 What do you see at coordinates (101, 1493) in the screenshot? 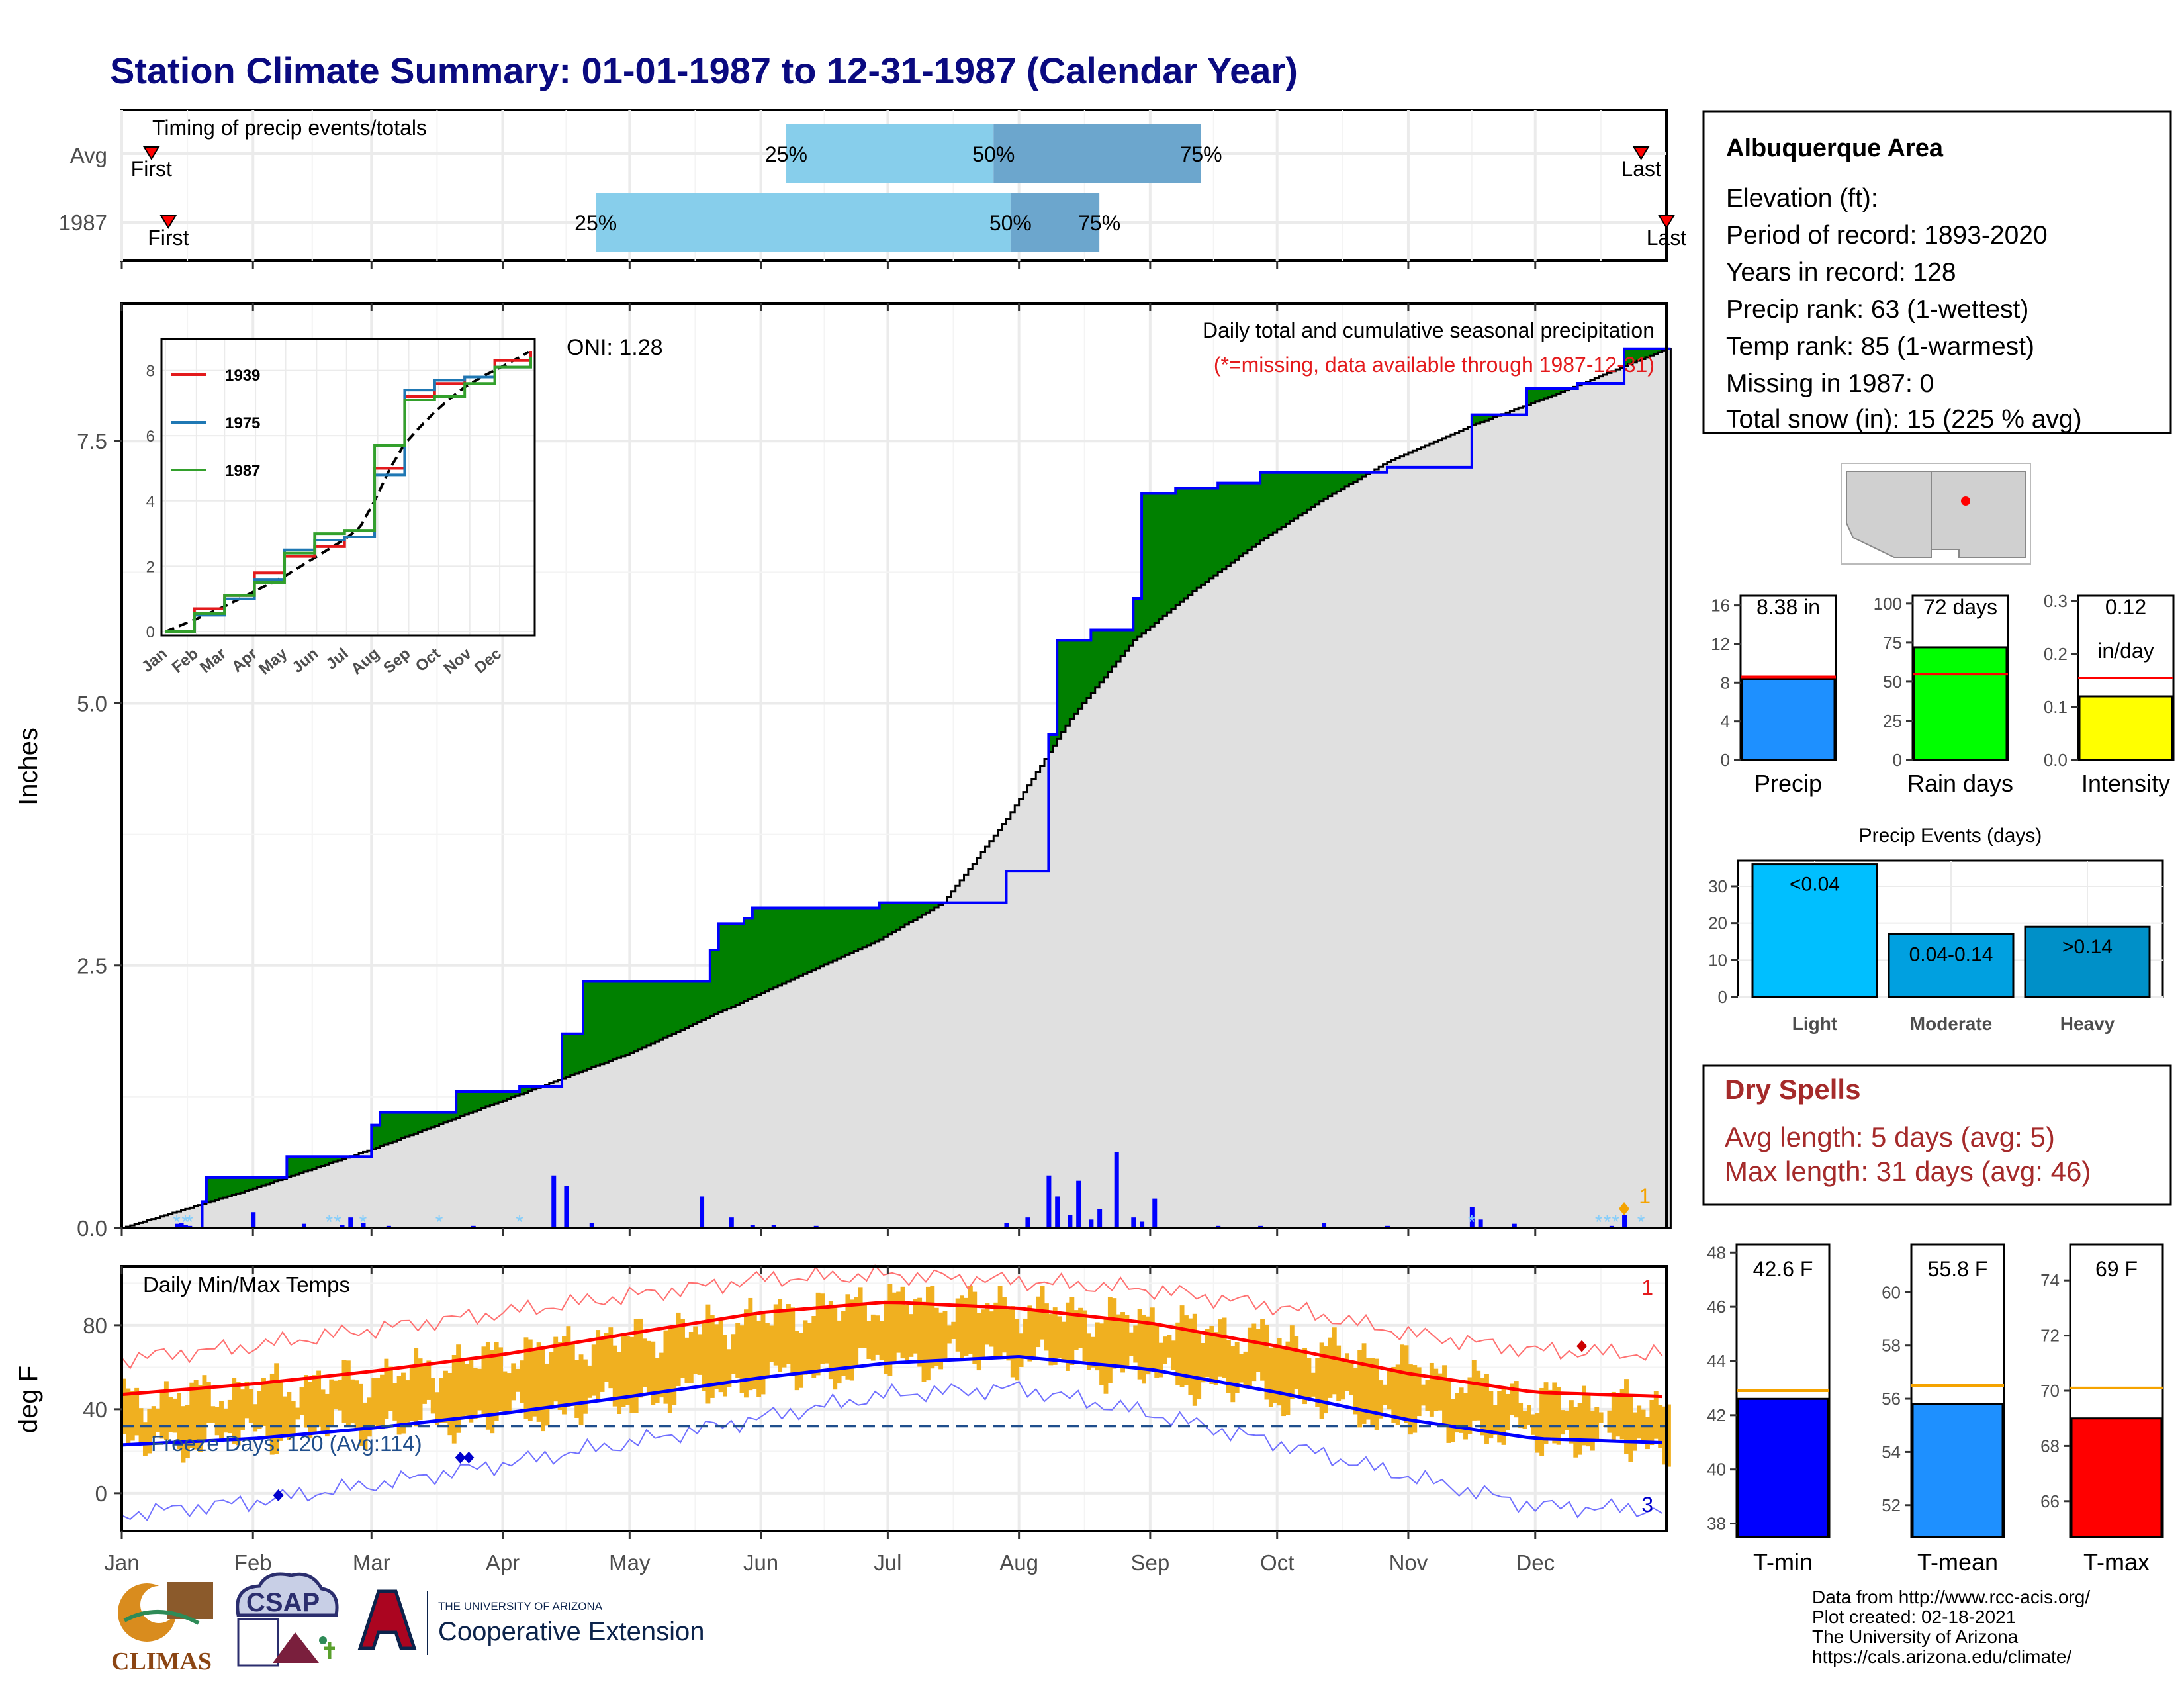
I see `temp-ytick-label: 0` at bounding box center [101, 1493].